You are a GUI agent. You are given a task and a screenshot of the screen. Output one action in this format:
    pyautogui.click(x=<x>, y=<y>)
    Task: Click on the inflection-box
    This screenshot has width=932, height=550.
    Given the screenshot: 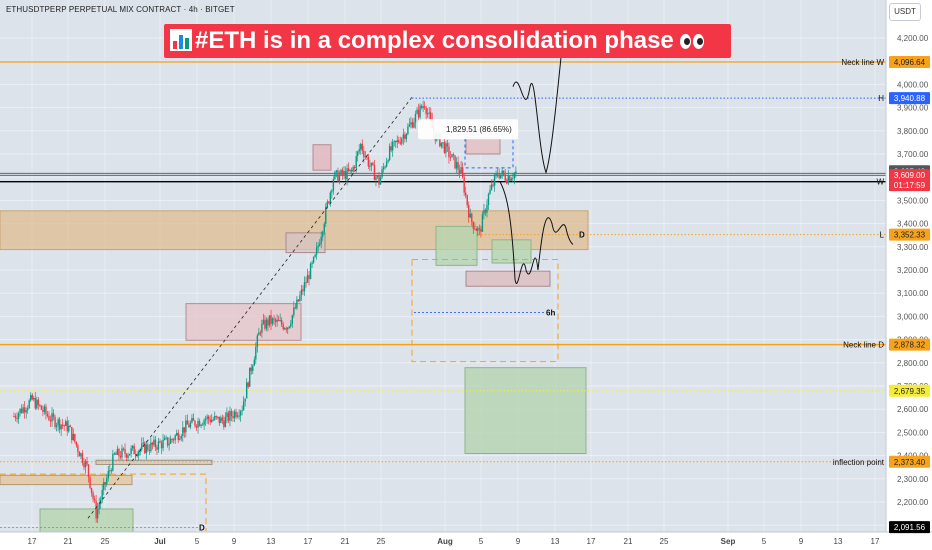 What is the action you would take?
    pyautogui.click(x=154, y=462)
    